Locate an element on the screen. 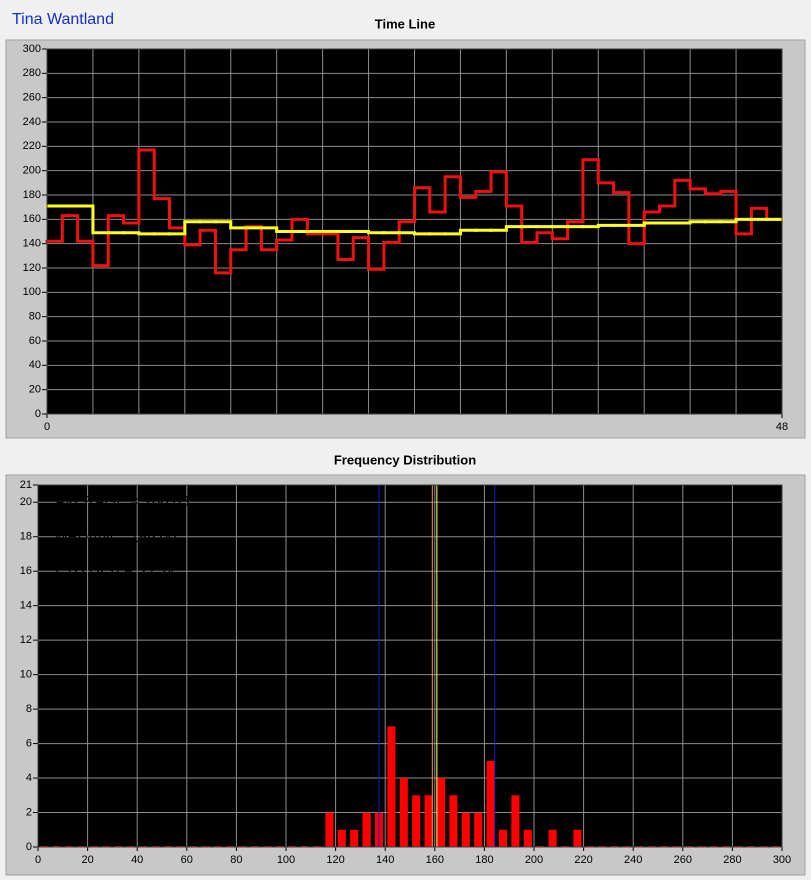  y-tick-label: 4 is located at coordinates (29, 778).